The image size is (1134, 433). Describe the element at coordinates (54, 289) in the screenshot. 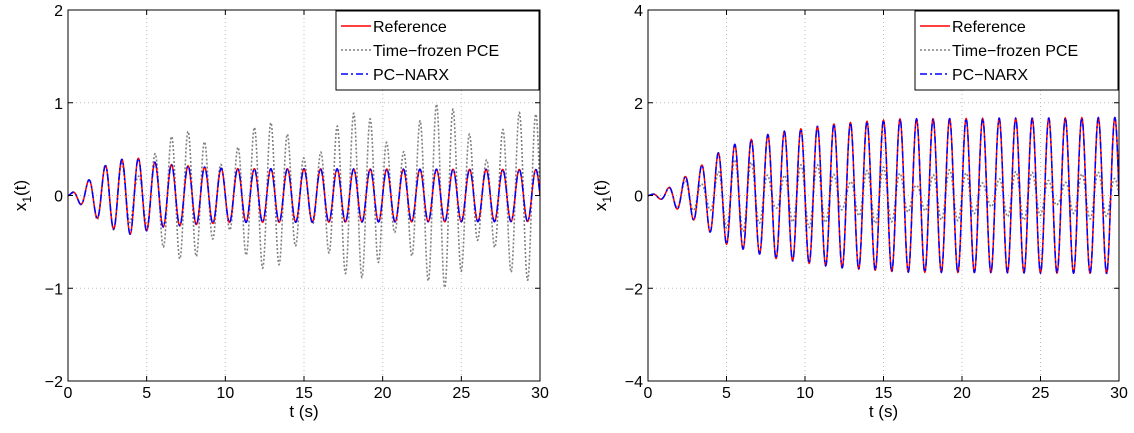

I see `y-tick-label: −1` at that location.